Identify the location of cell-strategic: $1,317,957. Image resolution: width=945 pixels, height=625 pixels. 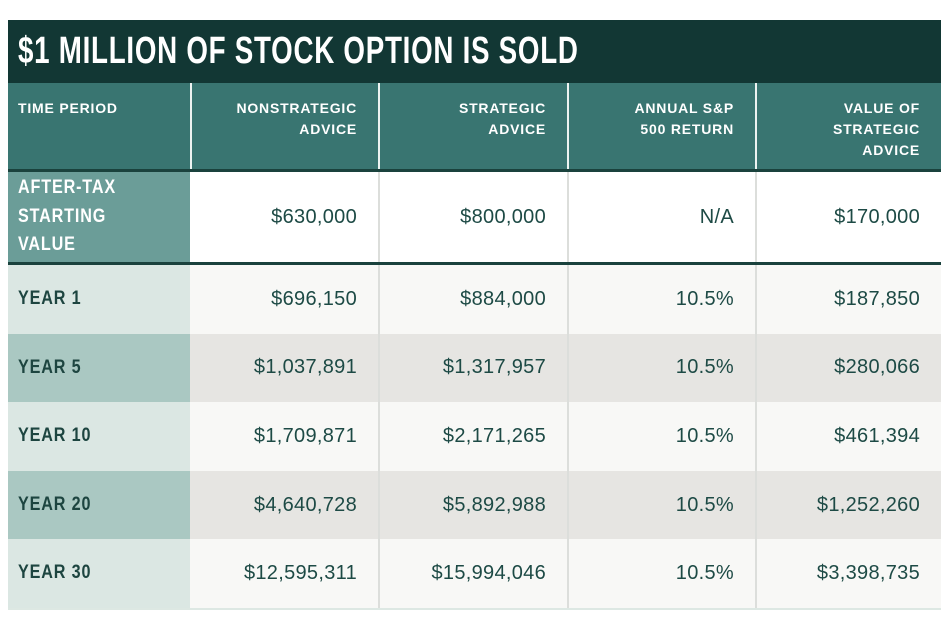
(472, 368).